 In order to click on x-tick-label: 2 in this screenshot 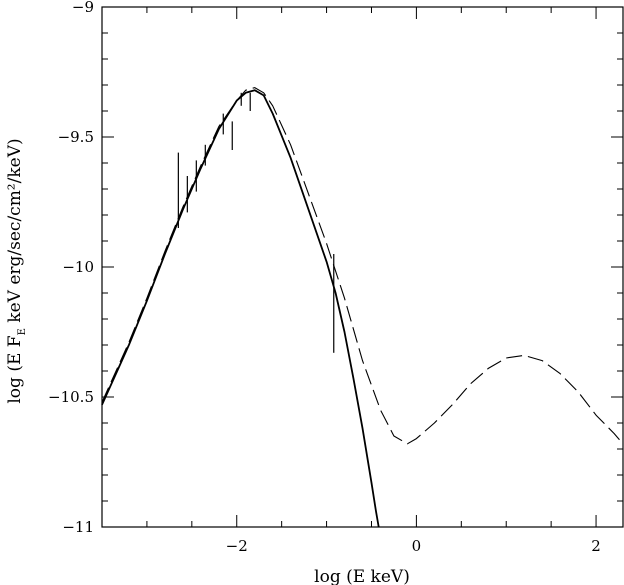, I will do `click(596, 546)`.